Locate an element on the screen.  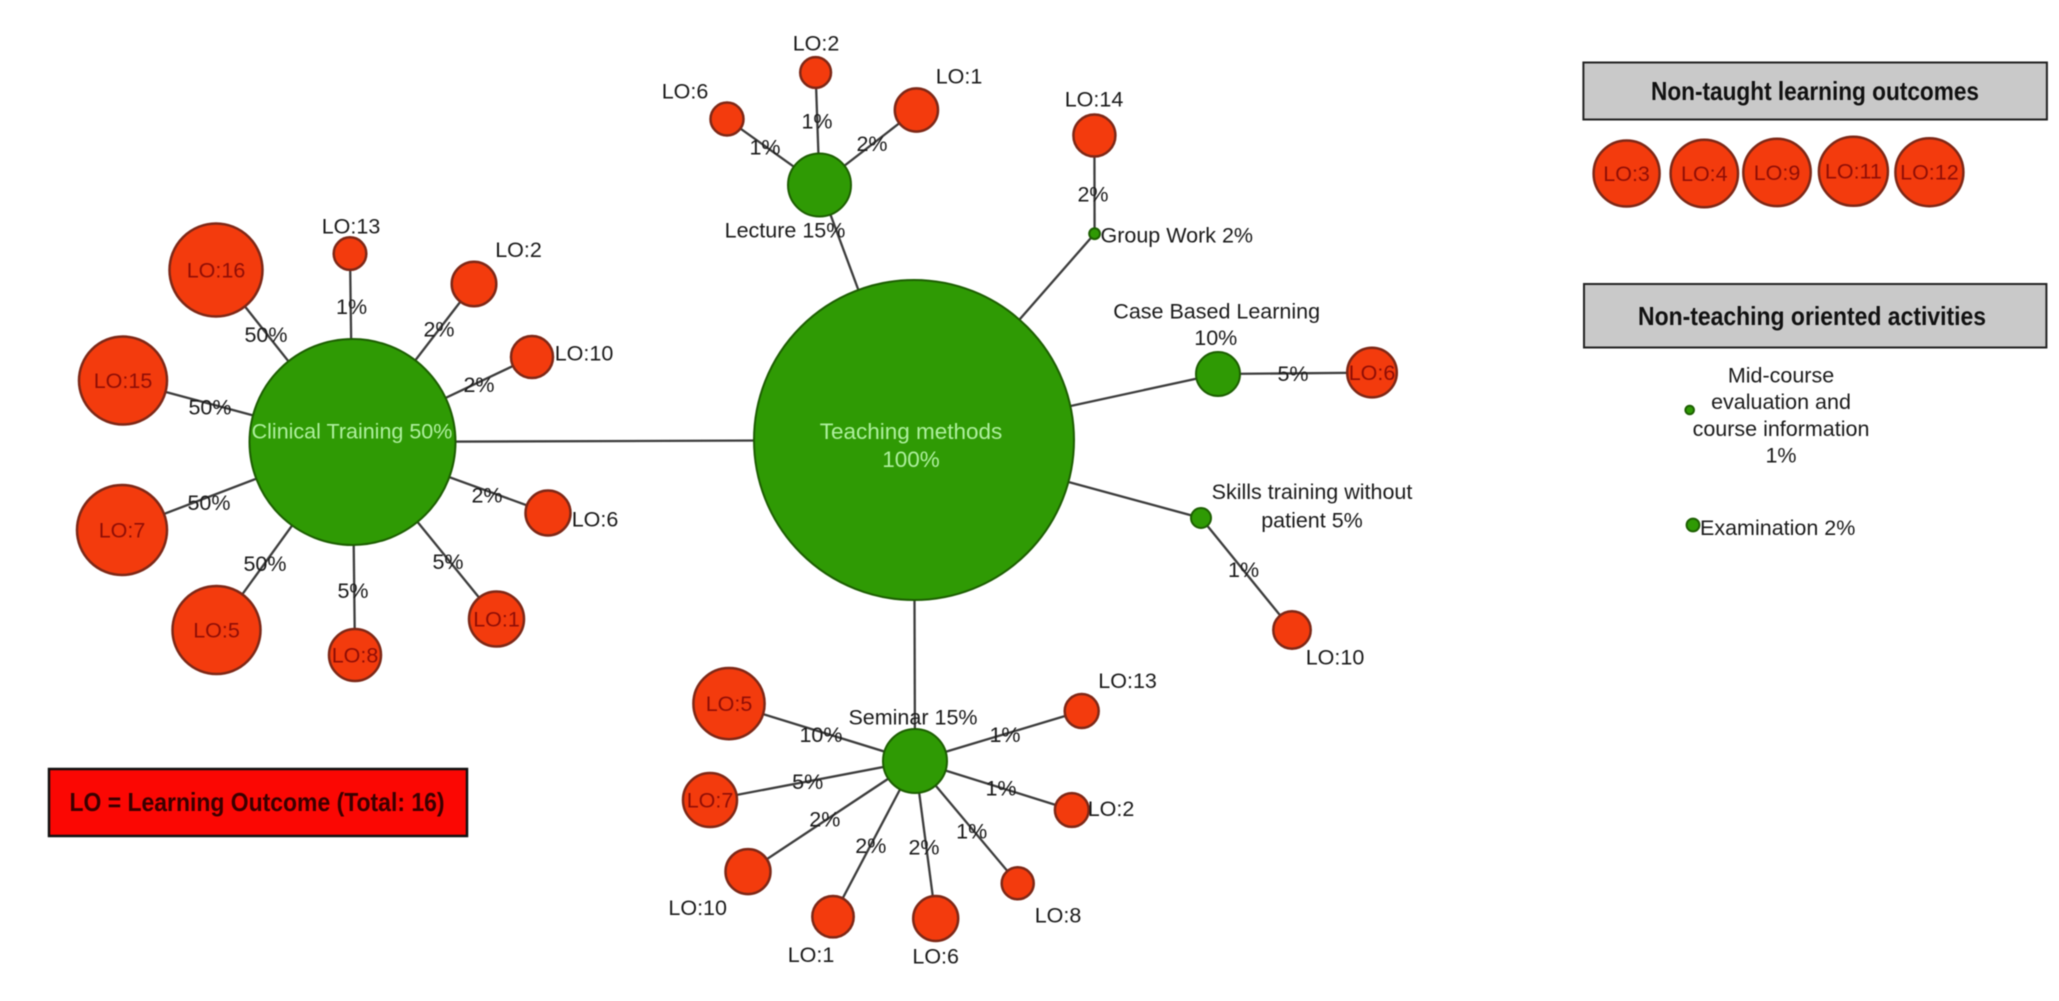
svg-text: LO:3 is located at coordinates (1626, 174).